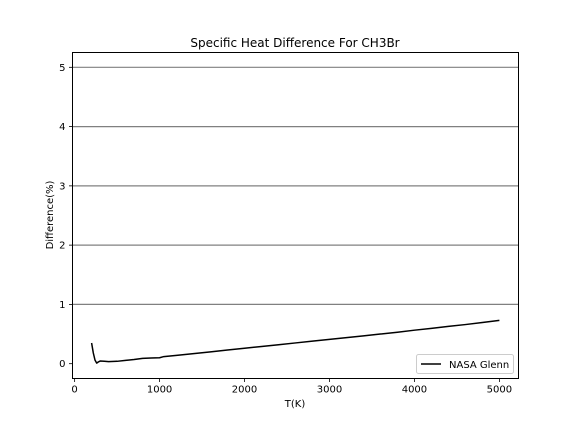  I want to click on series-layer, so click(295, 341).